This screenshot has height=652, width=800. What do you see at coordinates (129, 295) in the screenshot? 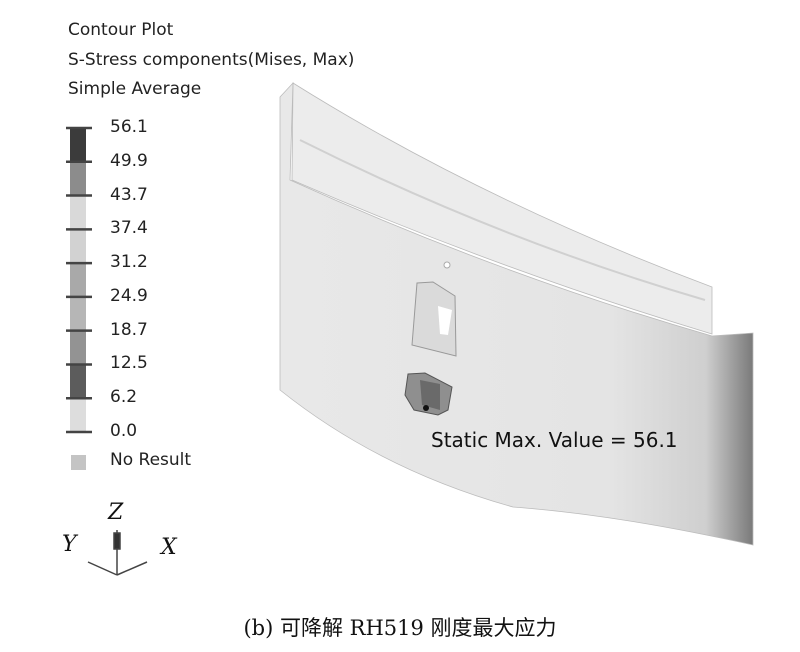
I see `colorbar-tick-label: 24.9` at bounding box center [129, 295].